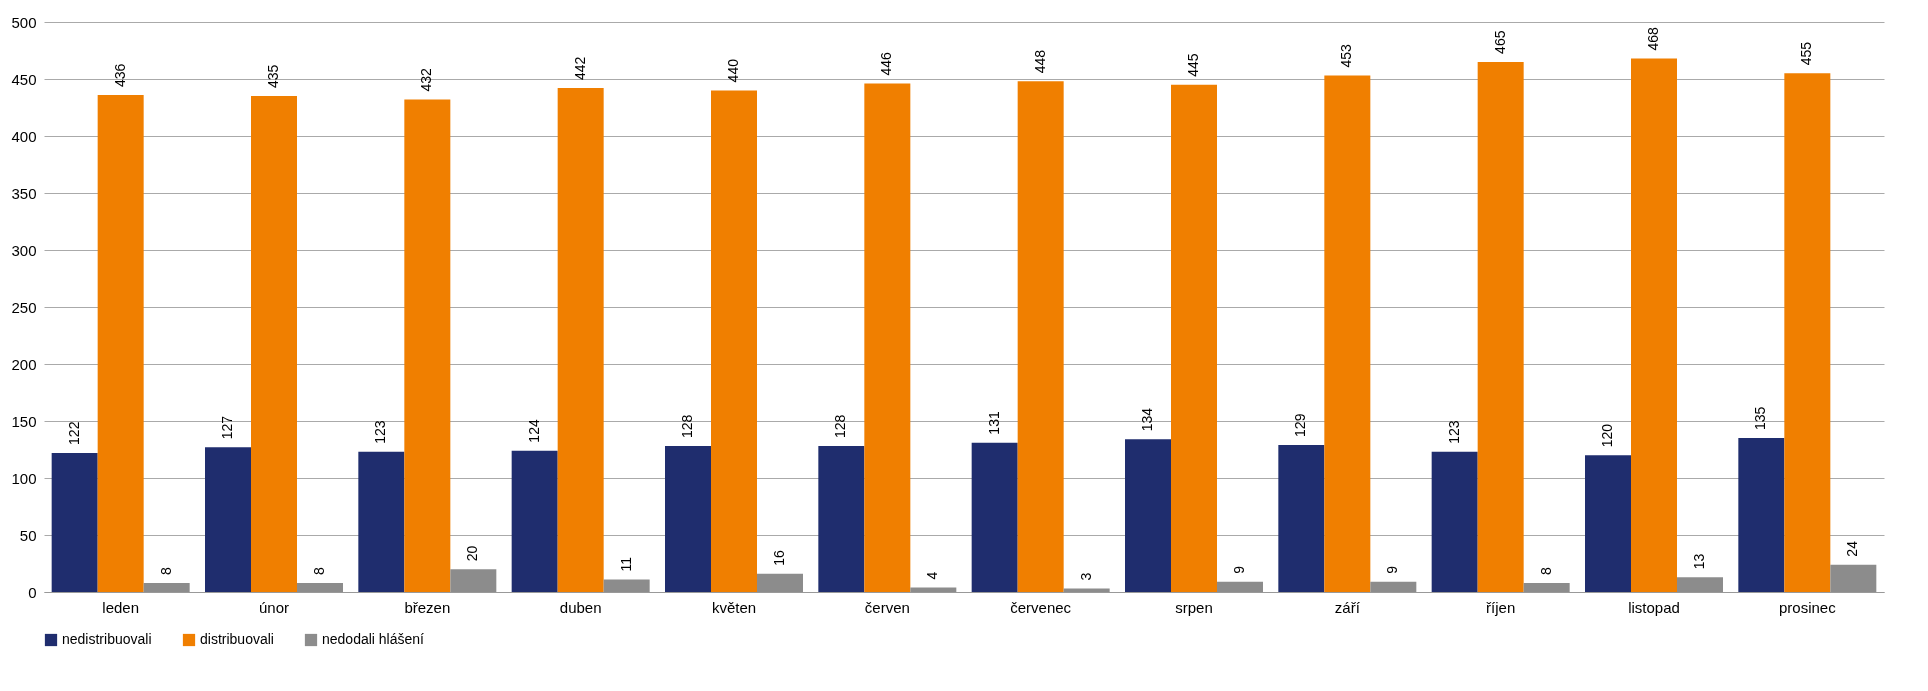  What do you see at coordinates (237, 639) in the screenshot?
I see `legend-label: distribuovali` at bounding box center [237, 639].